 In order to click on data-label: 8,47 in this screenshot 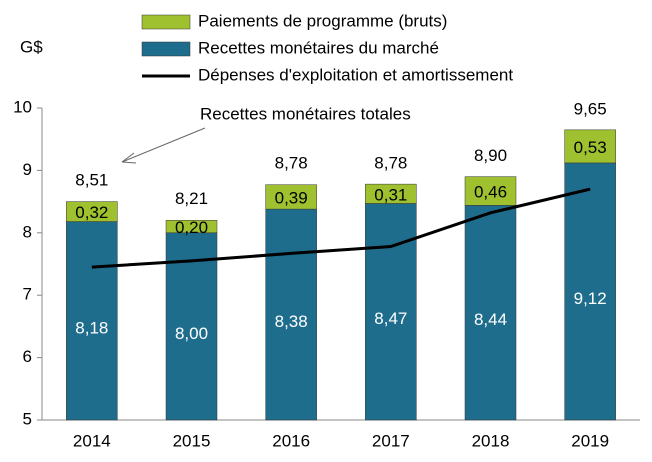, I will do `click(390, 318)`.